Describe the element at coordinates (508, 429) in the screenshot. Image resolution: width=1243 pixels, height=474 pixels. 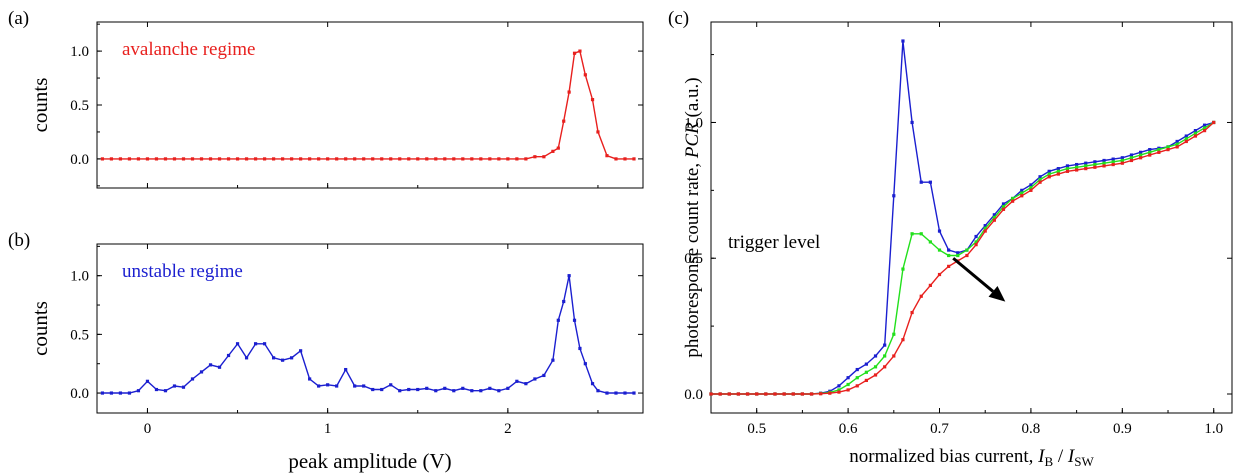
I see `x-tick-label: 2` at that location.